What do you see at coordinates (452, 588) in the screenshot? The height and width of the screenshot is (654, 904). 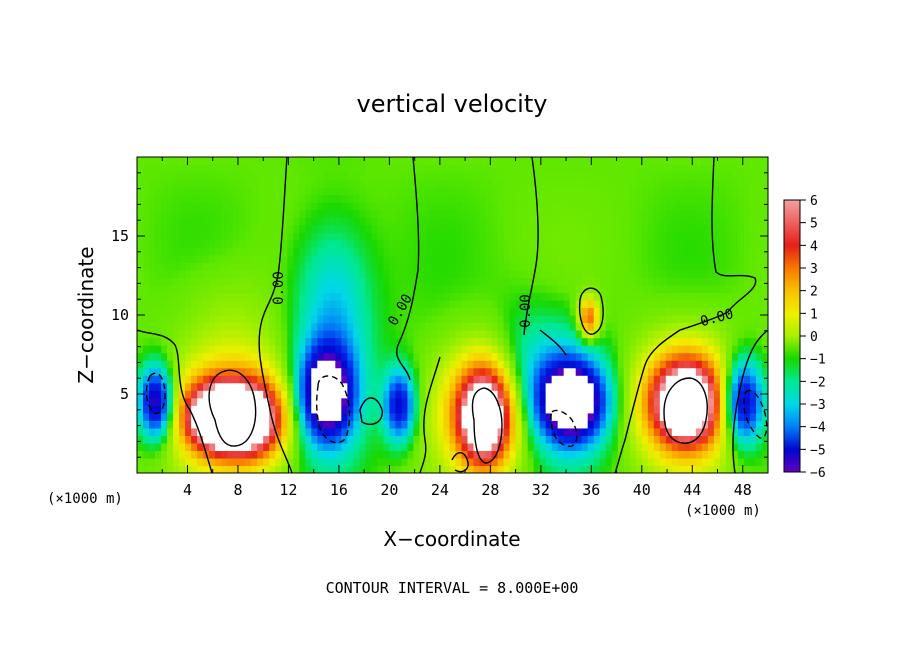 I see `contour-interval-note: CONTOUR INTERVAL = 8.000E+00` at bounding box center [452, 588].